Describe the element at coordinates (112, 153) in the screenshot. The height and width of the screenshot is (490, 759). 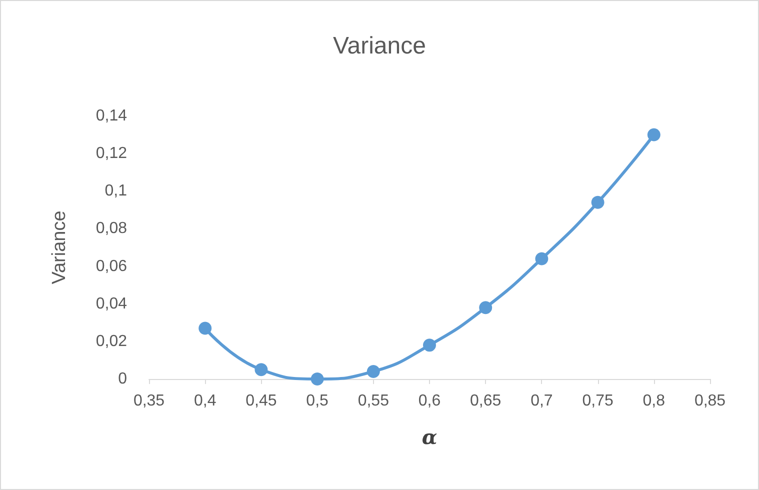
I see `y-tick-label: 0,12` at that location.